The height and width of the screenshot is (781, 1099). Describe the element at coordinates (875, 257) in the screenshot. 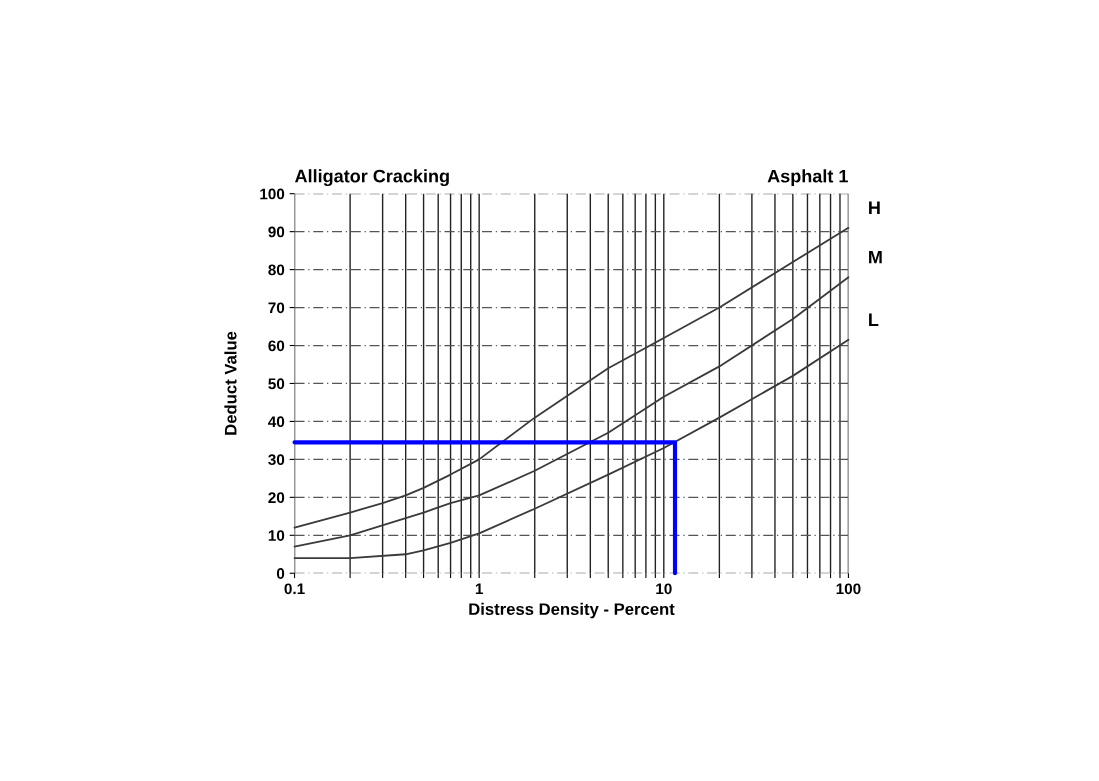

I see `series-label: M` at that location.